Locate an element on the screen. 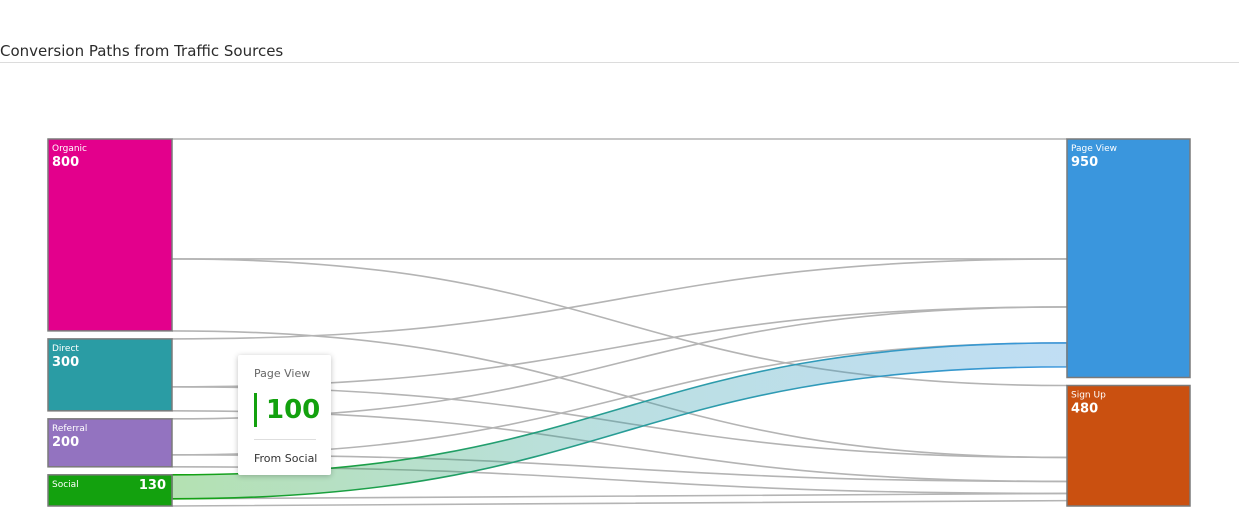 This screenshot has height=517, width=1239. node-sign-up-label: Sign Up is located at coordinates (1088, 395).